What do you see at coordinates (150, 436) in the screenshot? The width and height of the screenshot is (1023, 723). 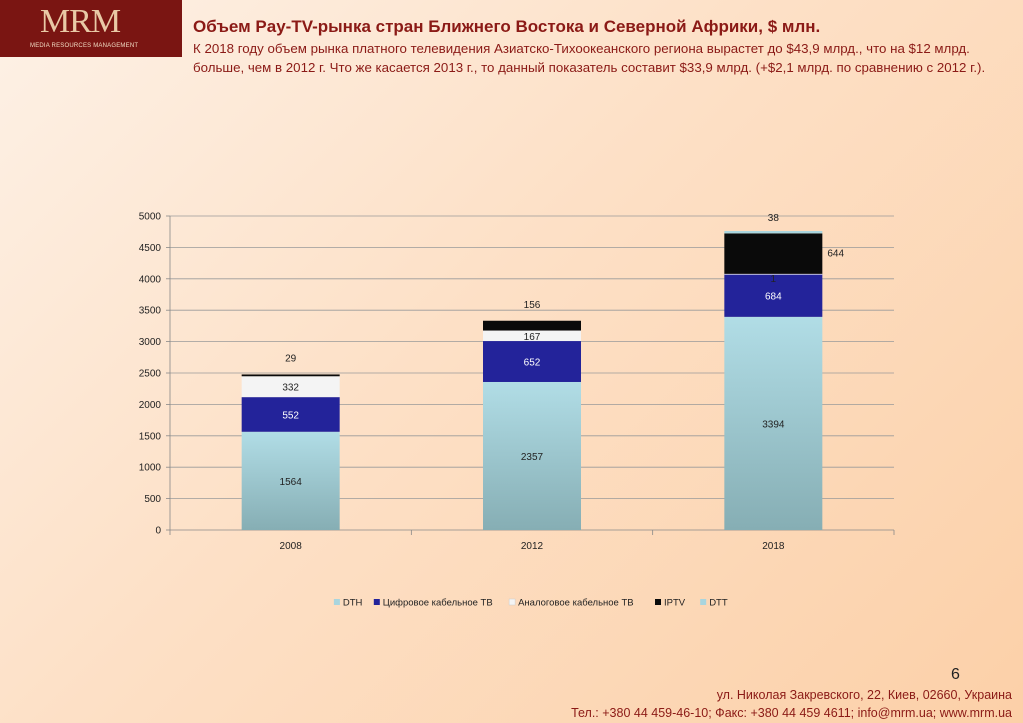 I see `y-tick-label: 1500` at bounding box center [150, 436].